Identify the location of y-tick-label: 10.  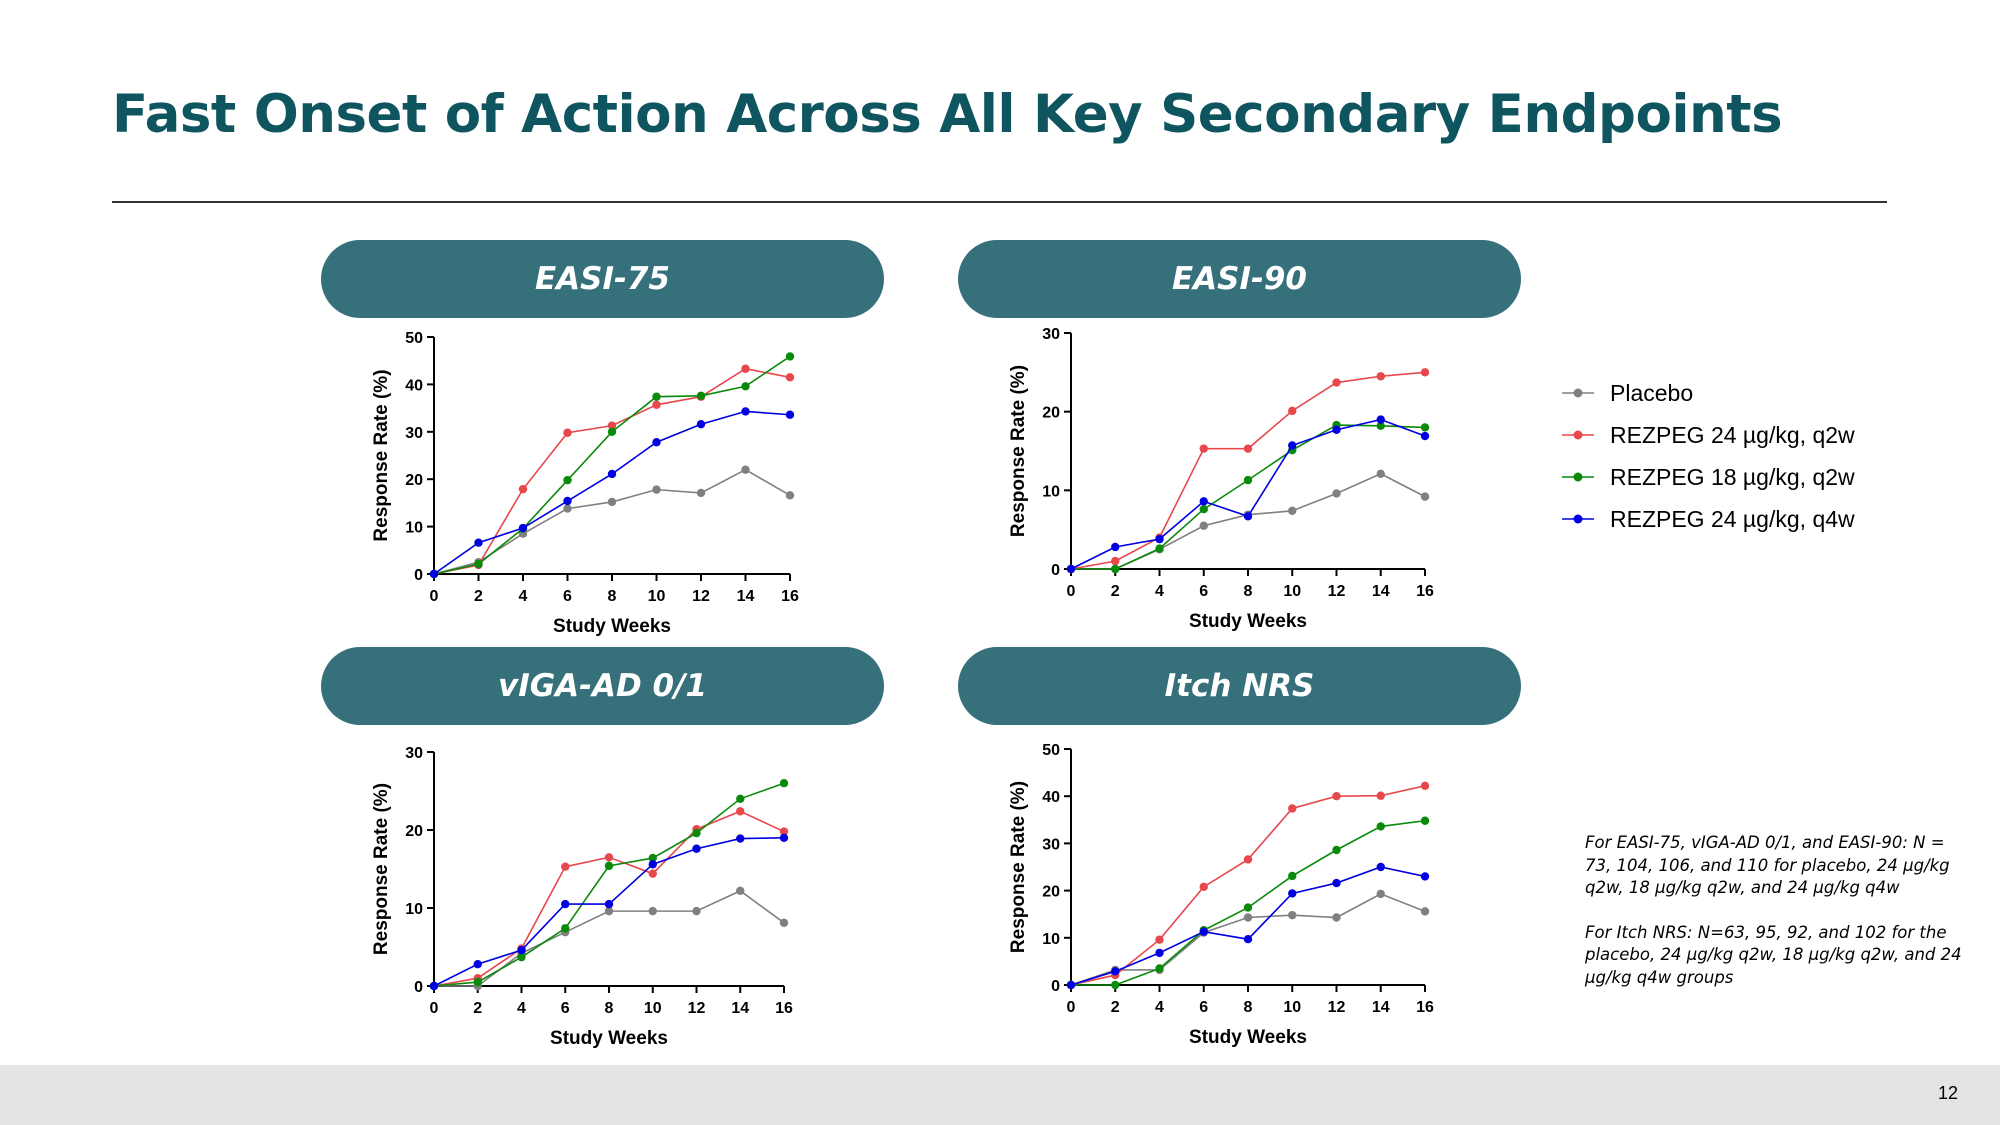
(1051, 939).